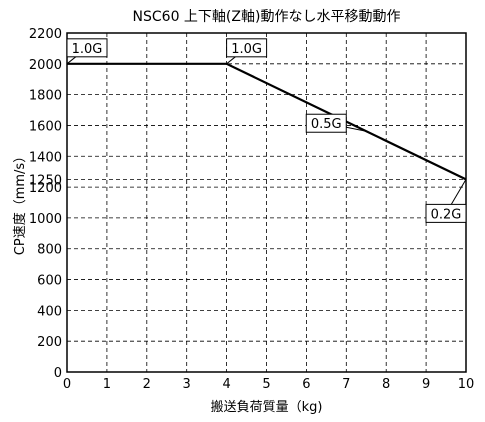 The width and height of the screenshot is (485, 422). What do you see at coordinates (187, 384) in the screenshot?
I see `x-tick-label: 3` at bounding box center [187, 384].